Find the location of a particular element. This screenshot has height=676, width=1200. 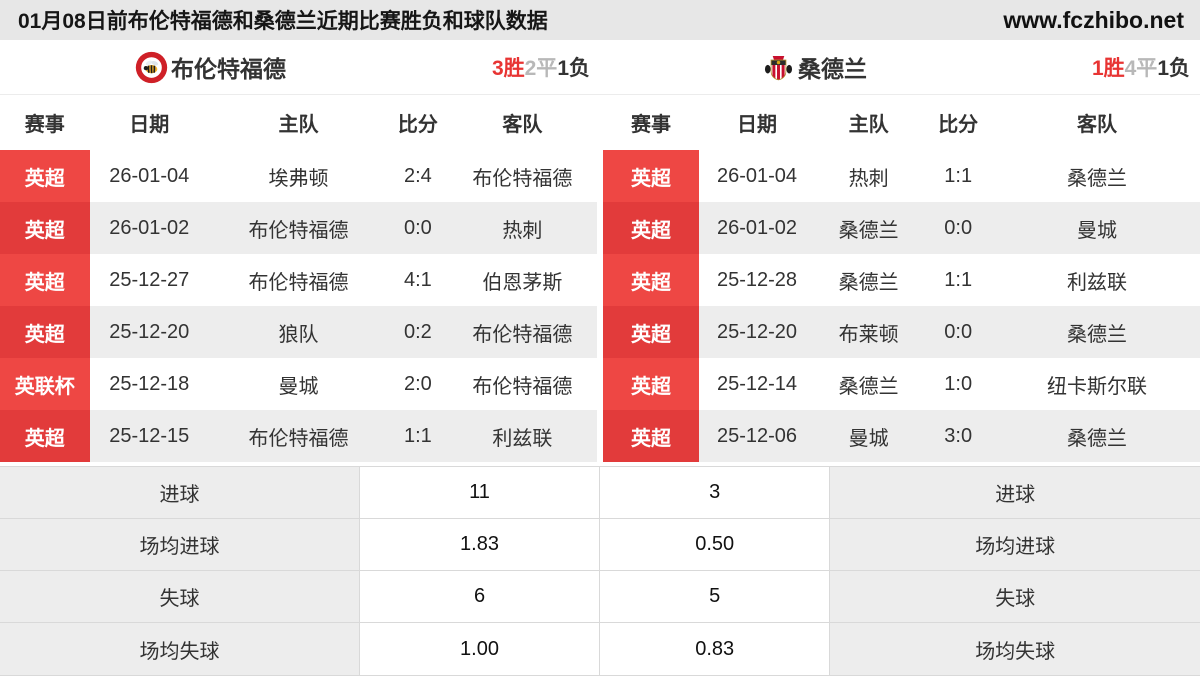

match-row: 英联杯 25-12-18 曼城 2:0 布伦特福德 is located at coordinates (298, 384).